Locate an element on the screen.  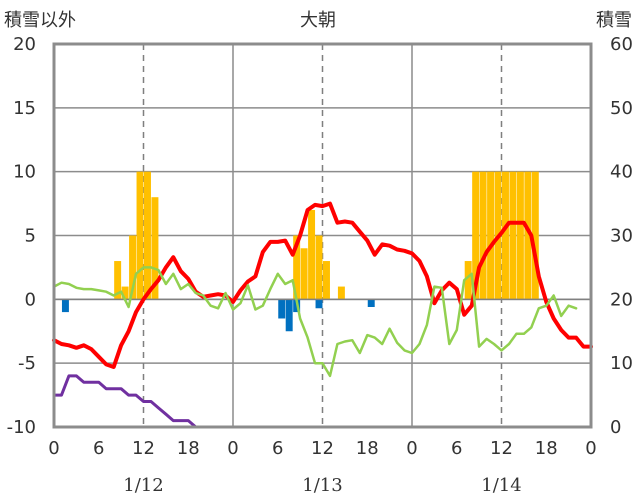
right-tick-label: 30 is located at coordinates (621, 236).